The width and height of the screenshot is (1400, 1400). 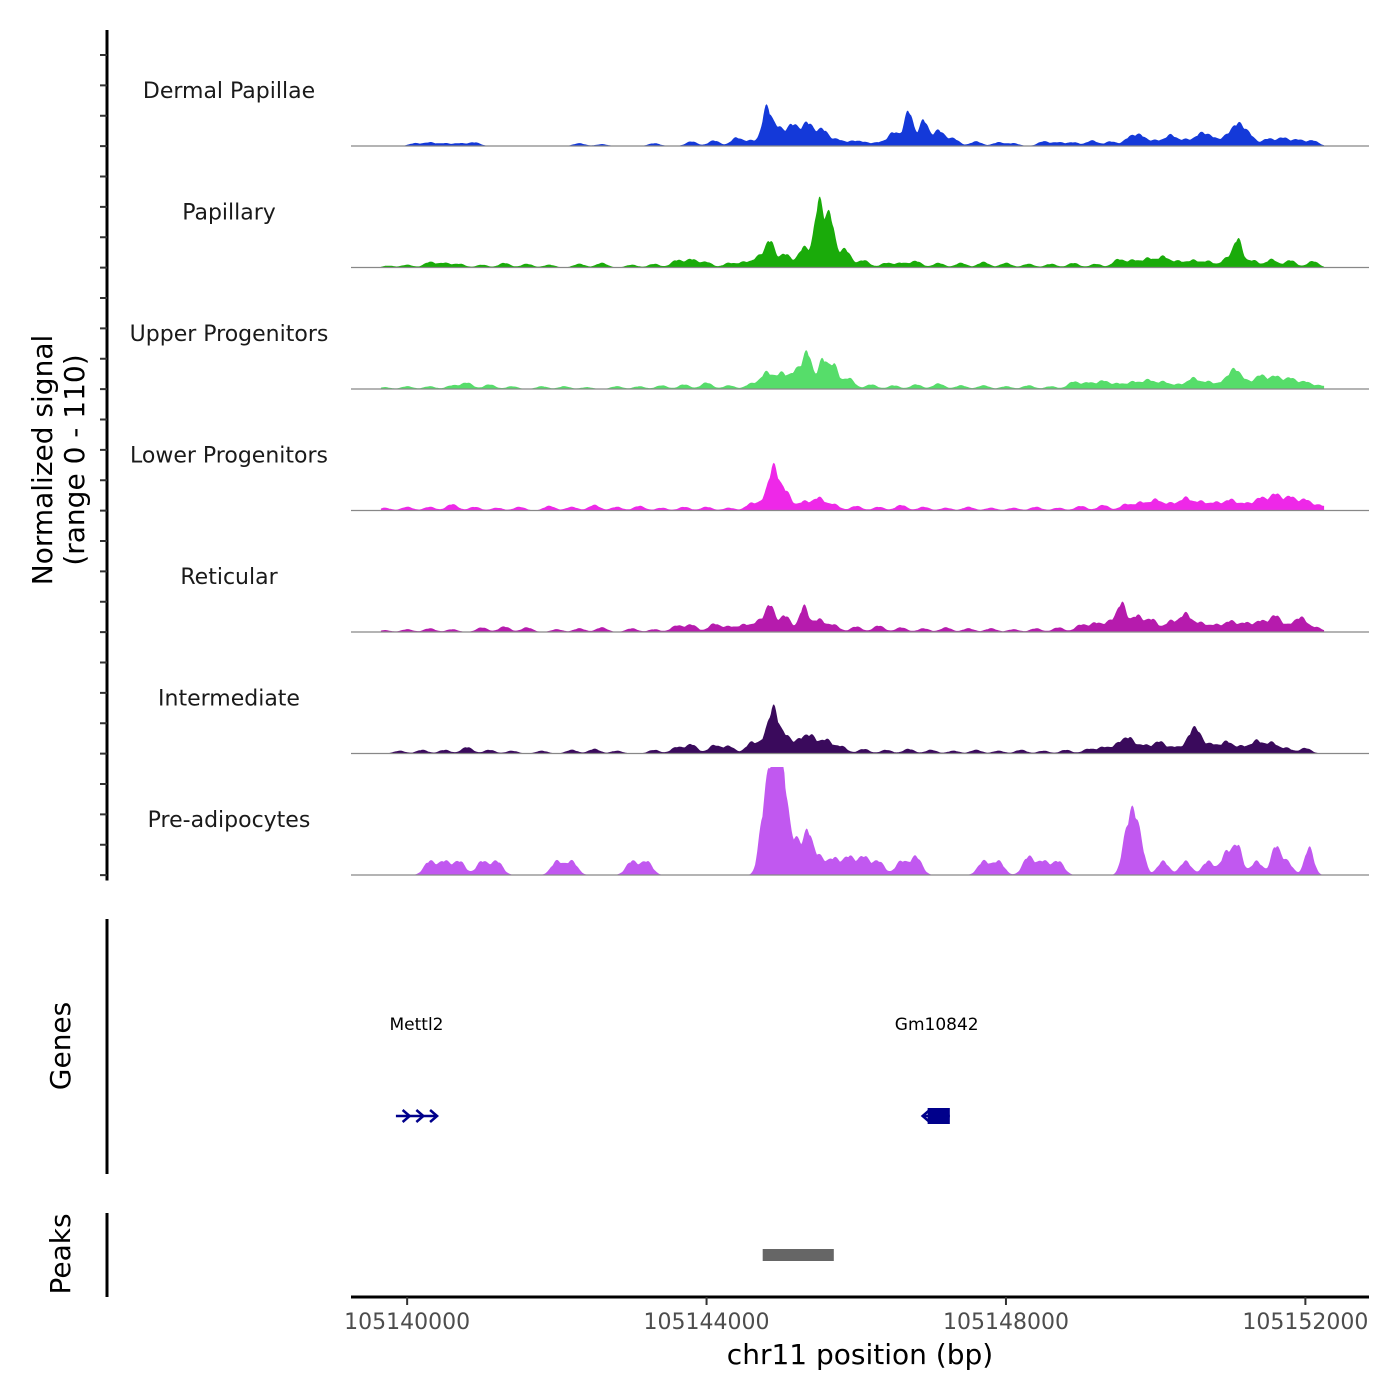 I want to click on x-tick-label: 105148000, so click(x=1006, y=1322).